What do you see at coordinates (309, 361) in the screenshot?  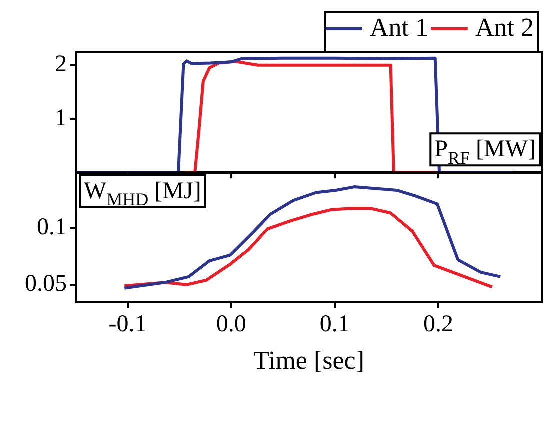 I see `x-axis-title: Time [sec]` at bounding box center [309, 361].